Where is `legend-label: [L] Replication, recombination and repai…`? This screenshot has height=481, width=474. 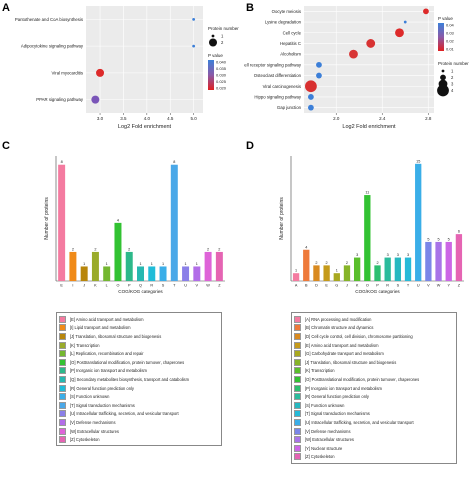 legend-label: [L] Replication, recombination and repai… is located at coordinates (107, 354).